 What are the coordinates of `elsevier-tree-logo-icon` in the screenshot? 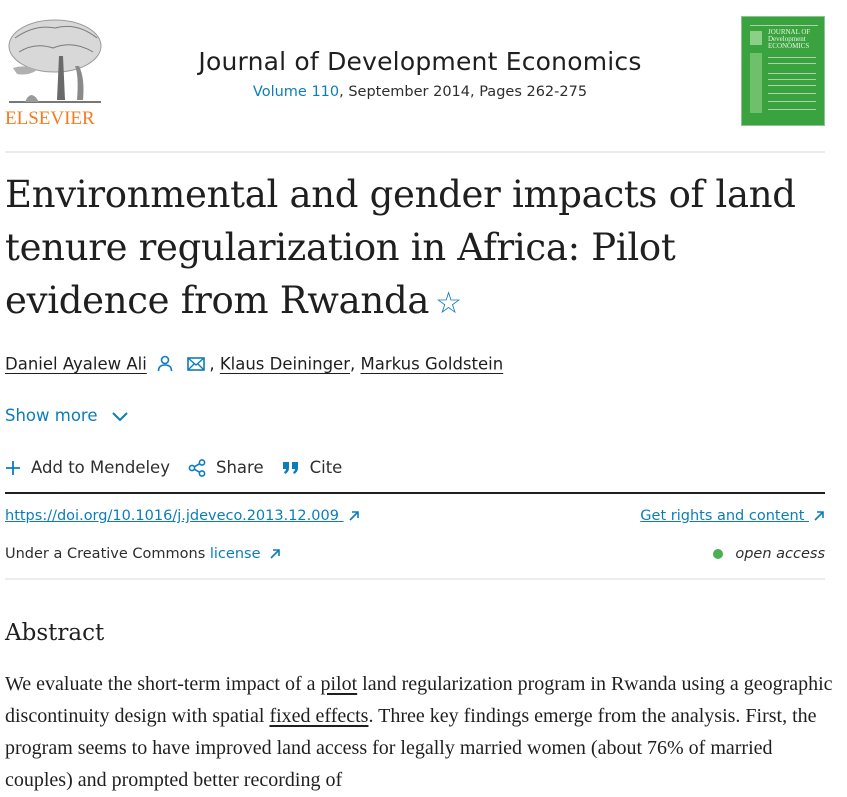 It's located at (55, 61).